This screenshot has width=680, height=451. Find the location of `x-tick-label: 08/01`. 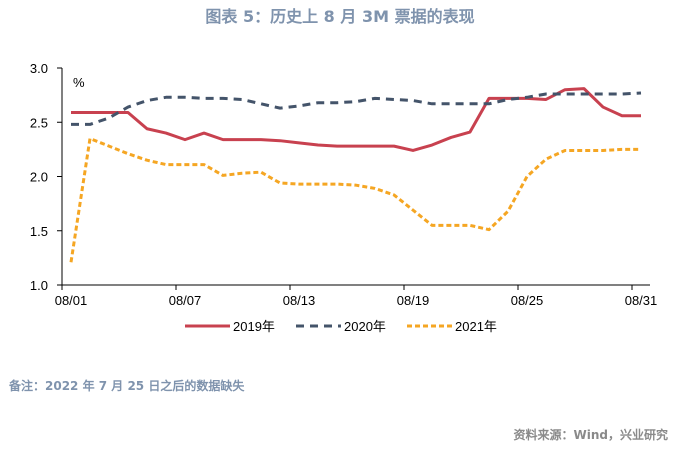

x-tick-label: 08/01 is located at coordinates (71, 300).